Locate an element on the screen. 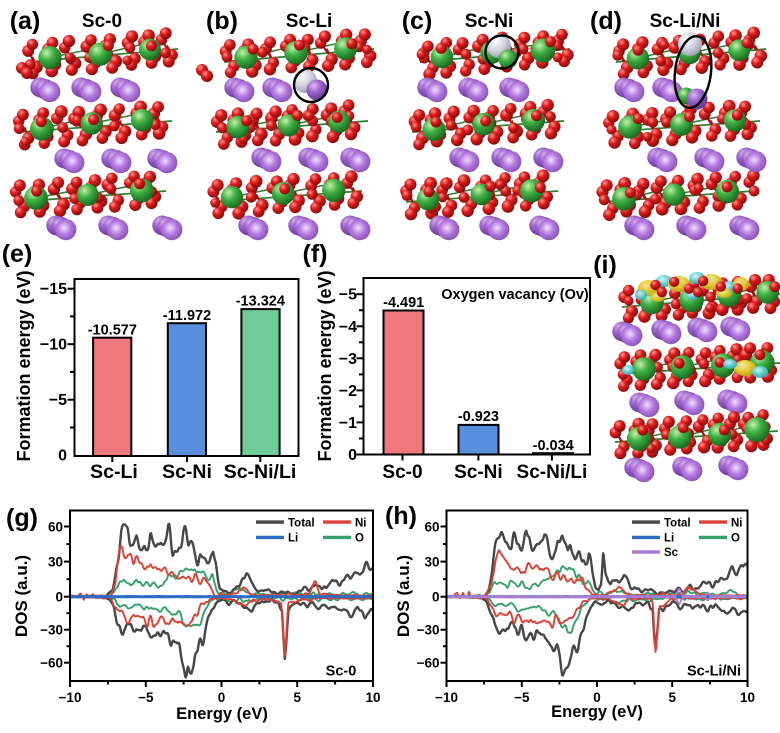 The height and width of the screenshot is (733, 780). svg-text: (f) is located at coordinates (315, 254).